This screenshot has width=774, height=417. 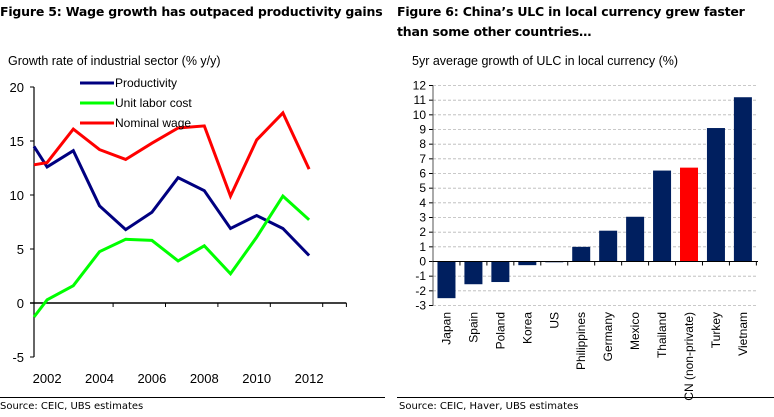 I want to click on line-chart-y-axis: -5 0 5 10 15 20, so click(x=22, y=222).